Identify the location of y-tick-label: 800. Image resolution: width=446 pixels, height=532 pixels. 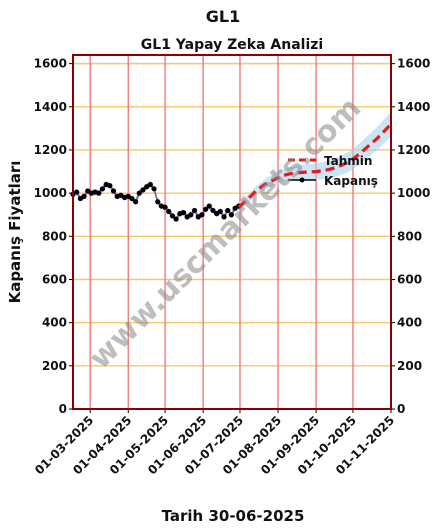
(54, 236).